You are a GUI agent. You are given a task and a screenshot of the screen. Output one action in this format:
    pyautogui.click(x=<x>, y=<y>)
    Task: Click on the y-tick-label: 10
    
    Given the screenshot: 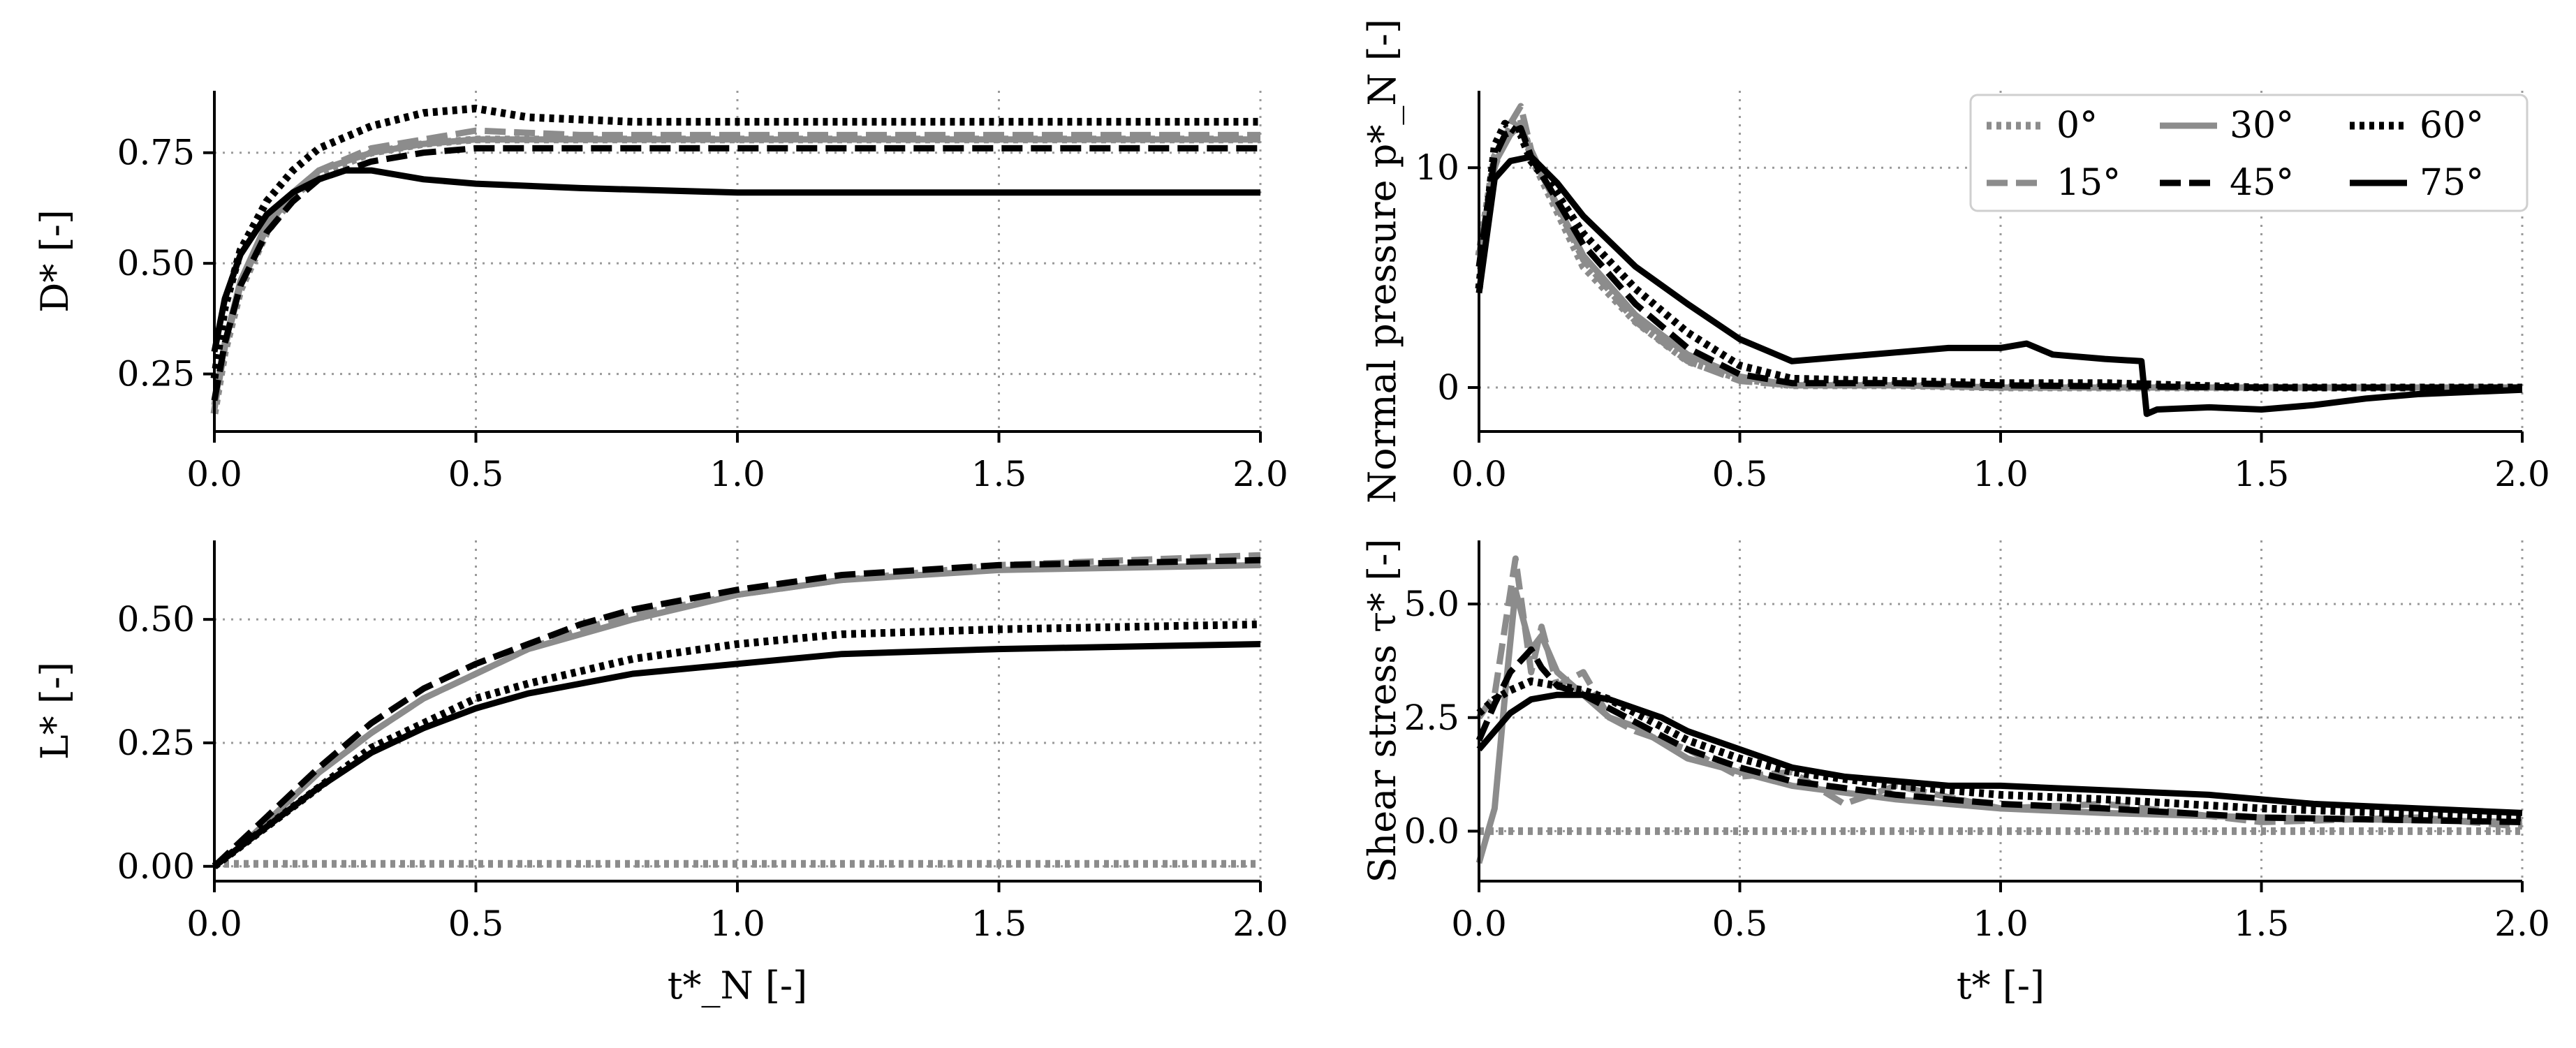 What is the action you would take?
    pyautogui.click(x=1437, y=167)
    